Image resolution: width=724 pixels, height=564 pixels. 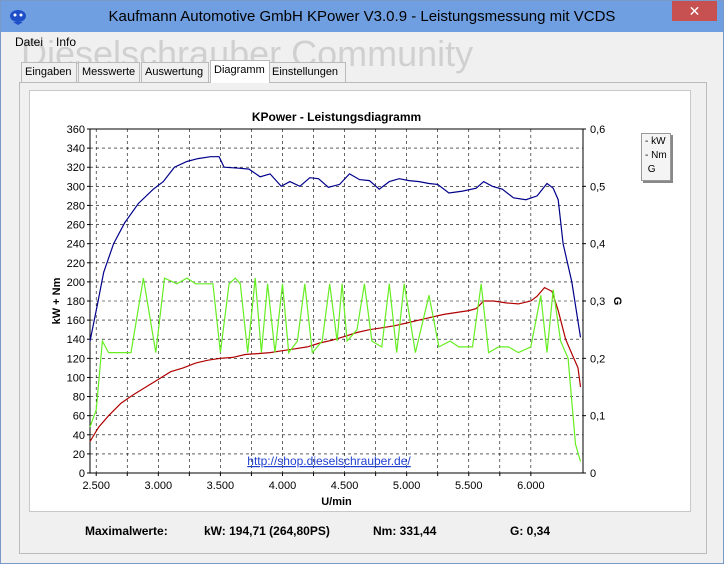 I want to click on chart-legend: - kW - Nm G, so click(x=656, y=157).